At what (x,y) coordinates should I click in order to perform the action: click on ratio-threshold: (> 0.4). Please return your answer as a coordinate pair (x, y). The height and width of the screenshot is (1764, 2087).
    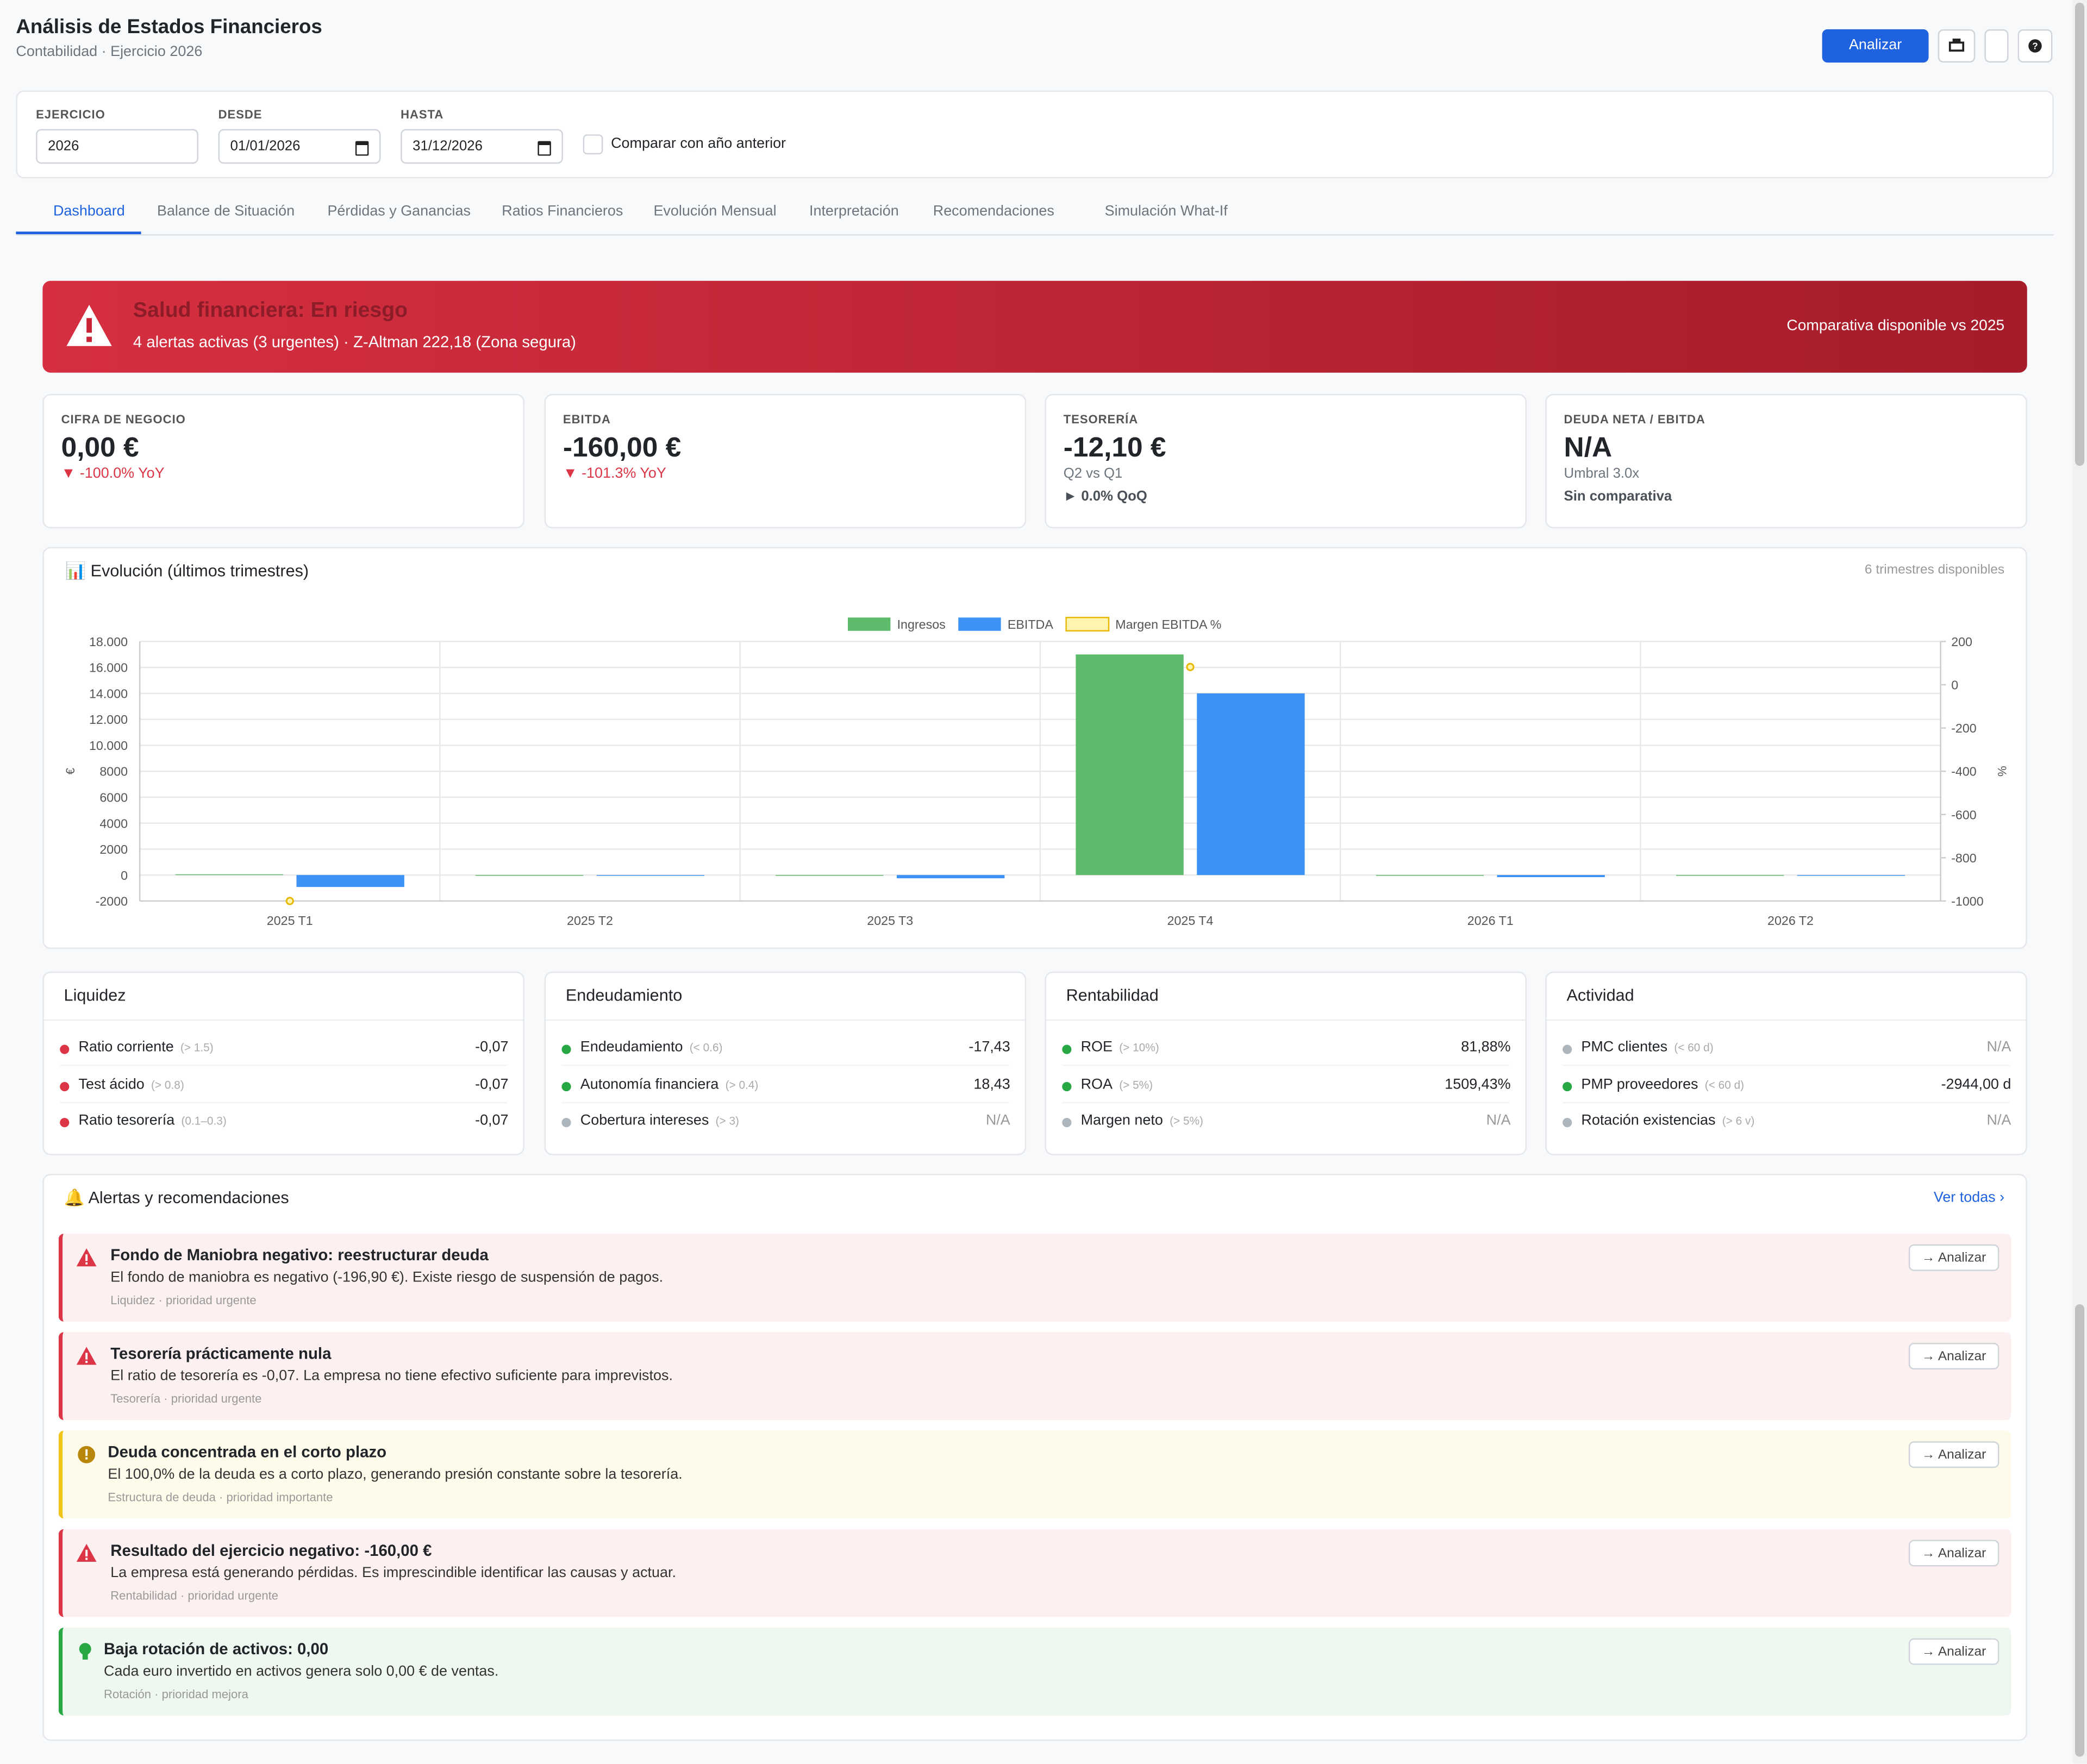
    Looking at the image, I should click on (742, 1084).